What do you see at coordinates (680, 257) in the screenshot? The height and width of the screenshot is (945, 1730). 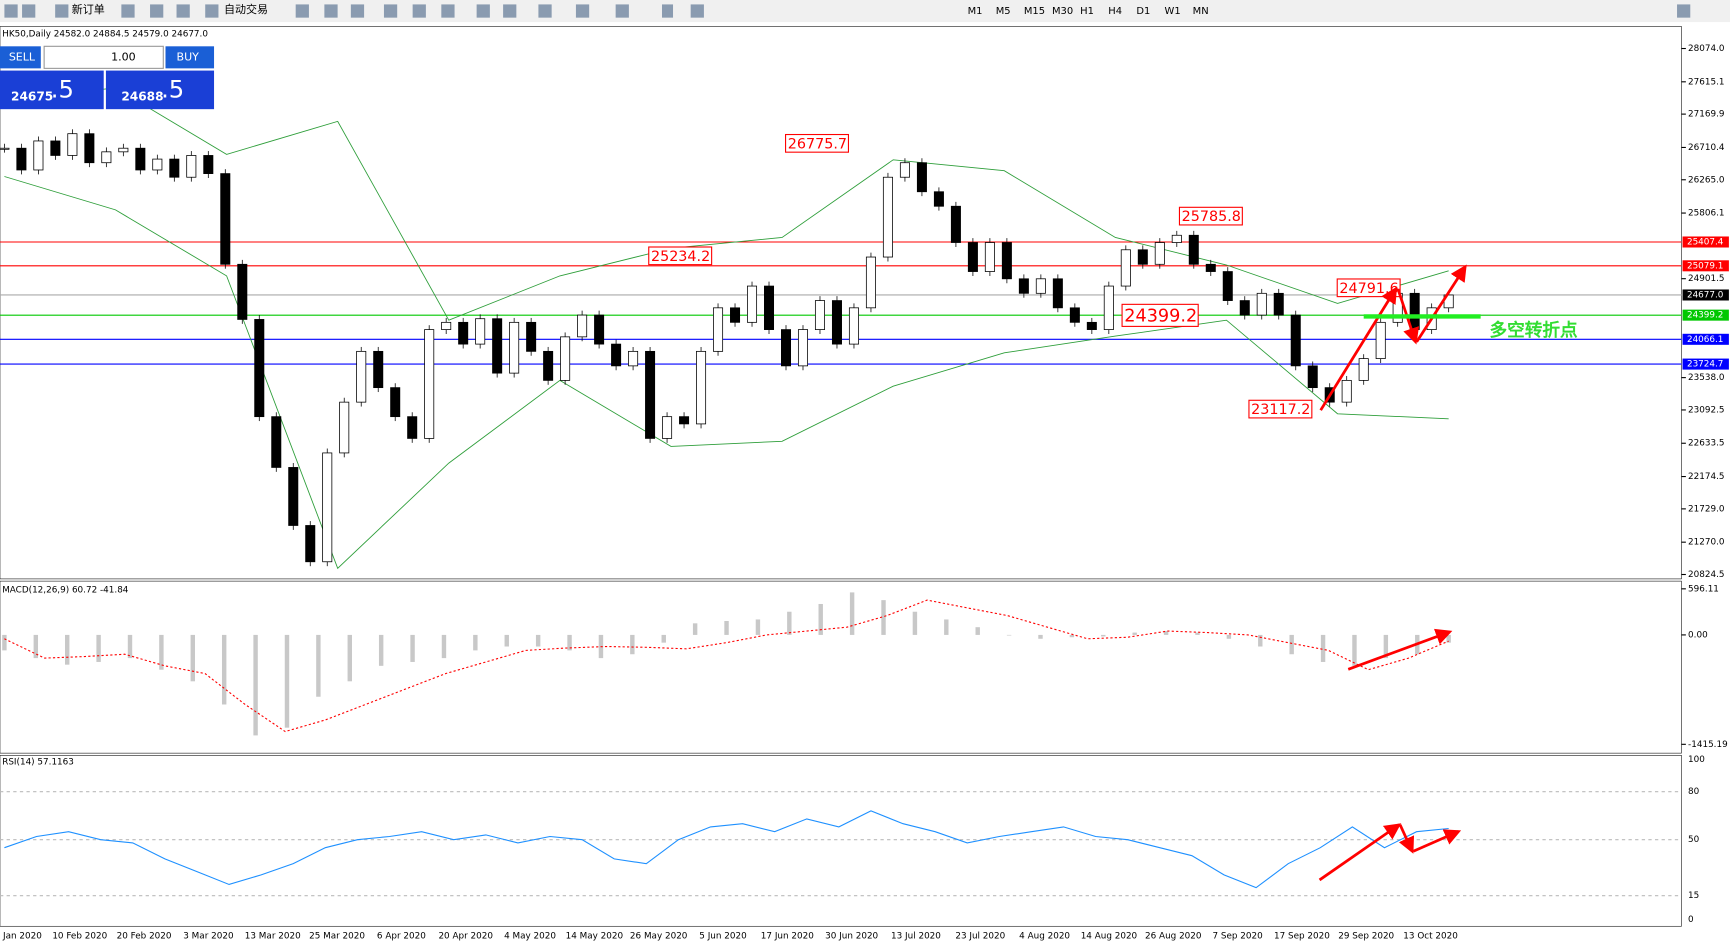 I see `annotation: 25234.2` at bounding box center [680, 257].